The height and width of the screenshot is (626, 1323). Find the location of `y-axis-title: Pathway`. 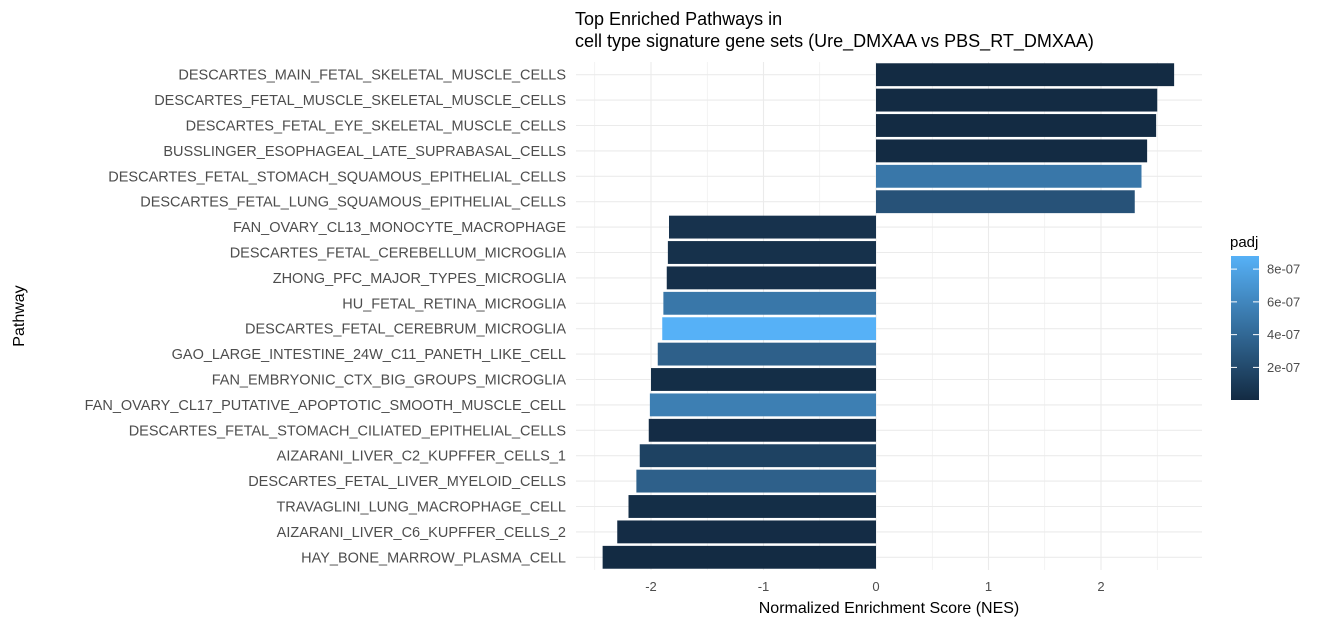

y-axis-title: Pathway is located at coordinates (19, 315).